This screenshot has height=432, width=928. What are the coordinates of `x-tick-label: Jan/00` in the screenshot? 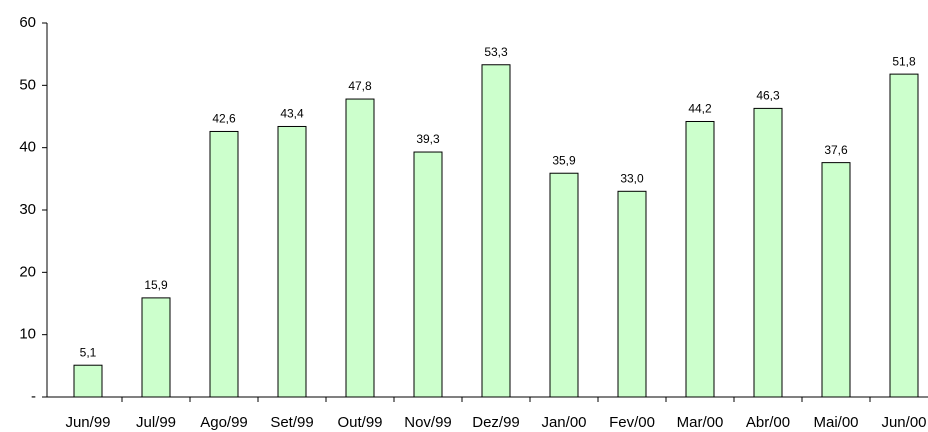 It's located at (563, 422).